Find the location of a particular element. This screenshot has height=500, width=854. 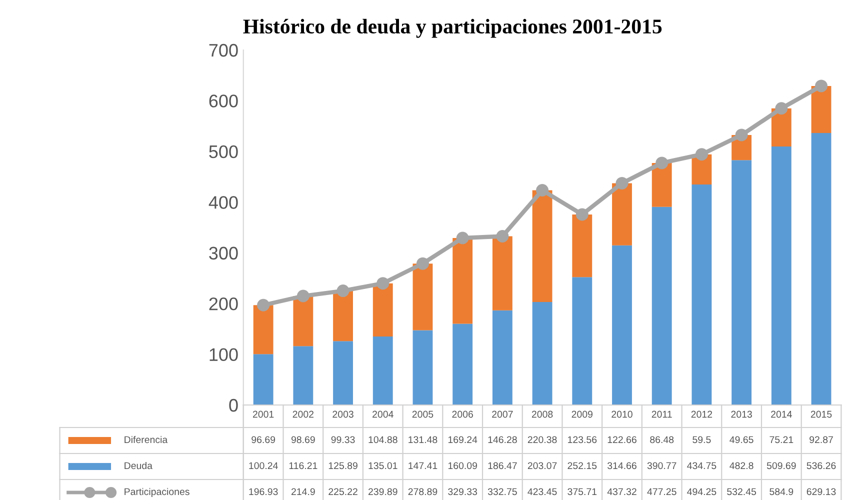

data-label: 252.15 is located at coordinates (582, 466).